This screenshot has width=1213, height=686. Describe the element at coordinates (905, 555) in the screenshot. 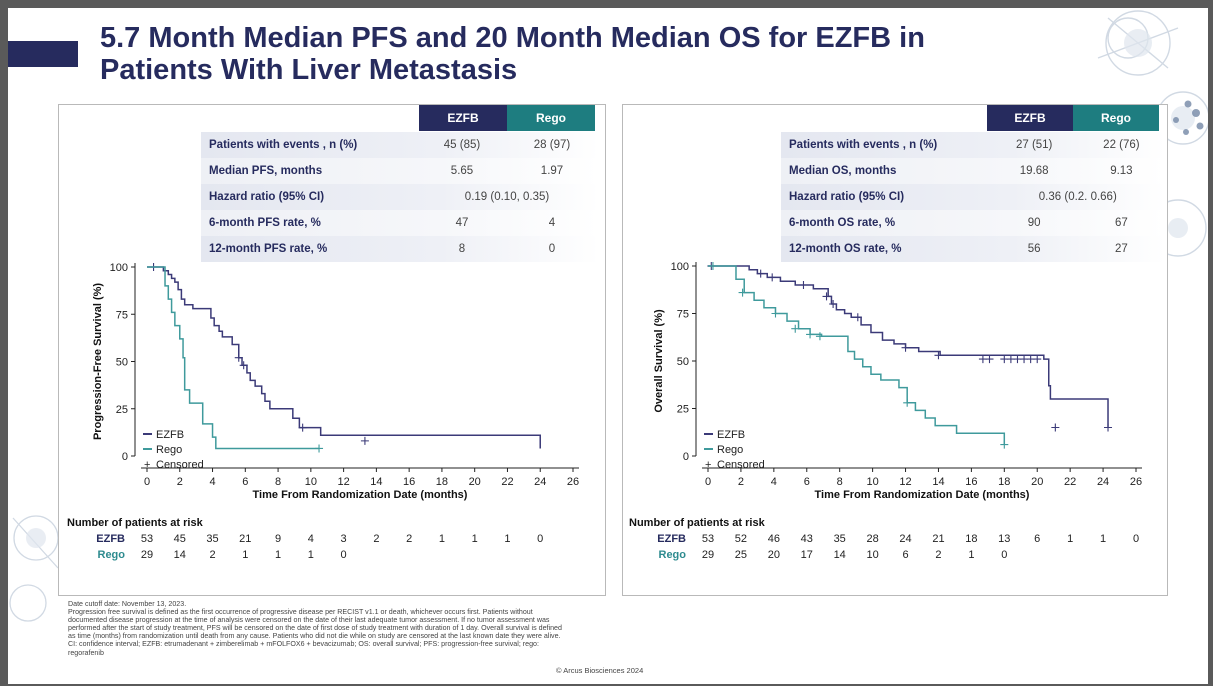

I see `os-risk-rego-count: 6` at that location.